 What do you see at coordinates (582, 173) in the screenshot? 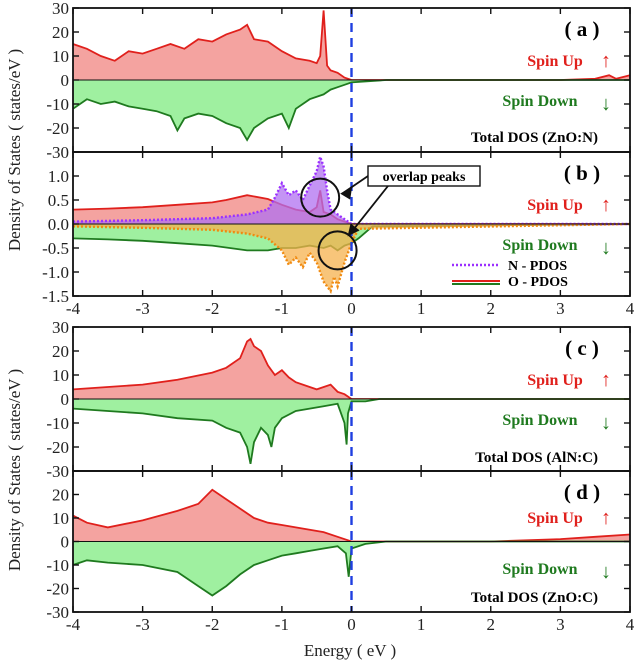
I see `panel-label: ( b )` at bounding box center [582, 173].